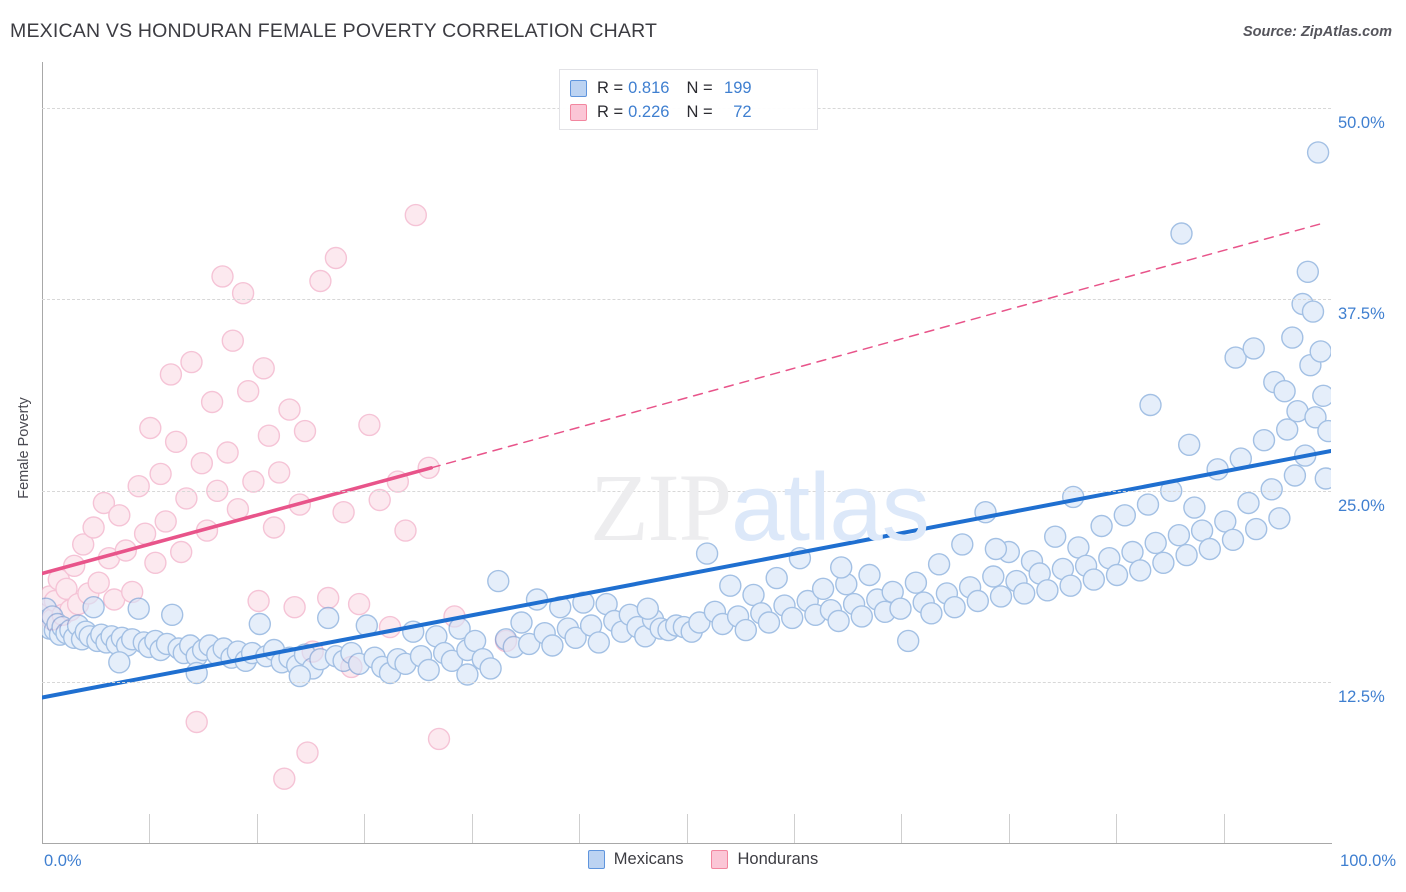  Describe the element at coordinates (610, 87) in the screenshot. I see `r-label-mexicans: R =` at that location.